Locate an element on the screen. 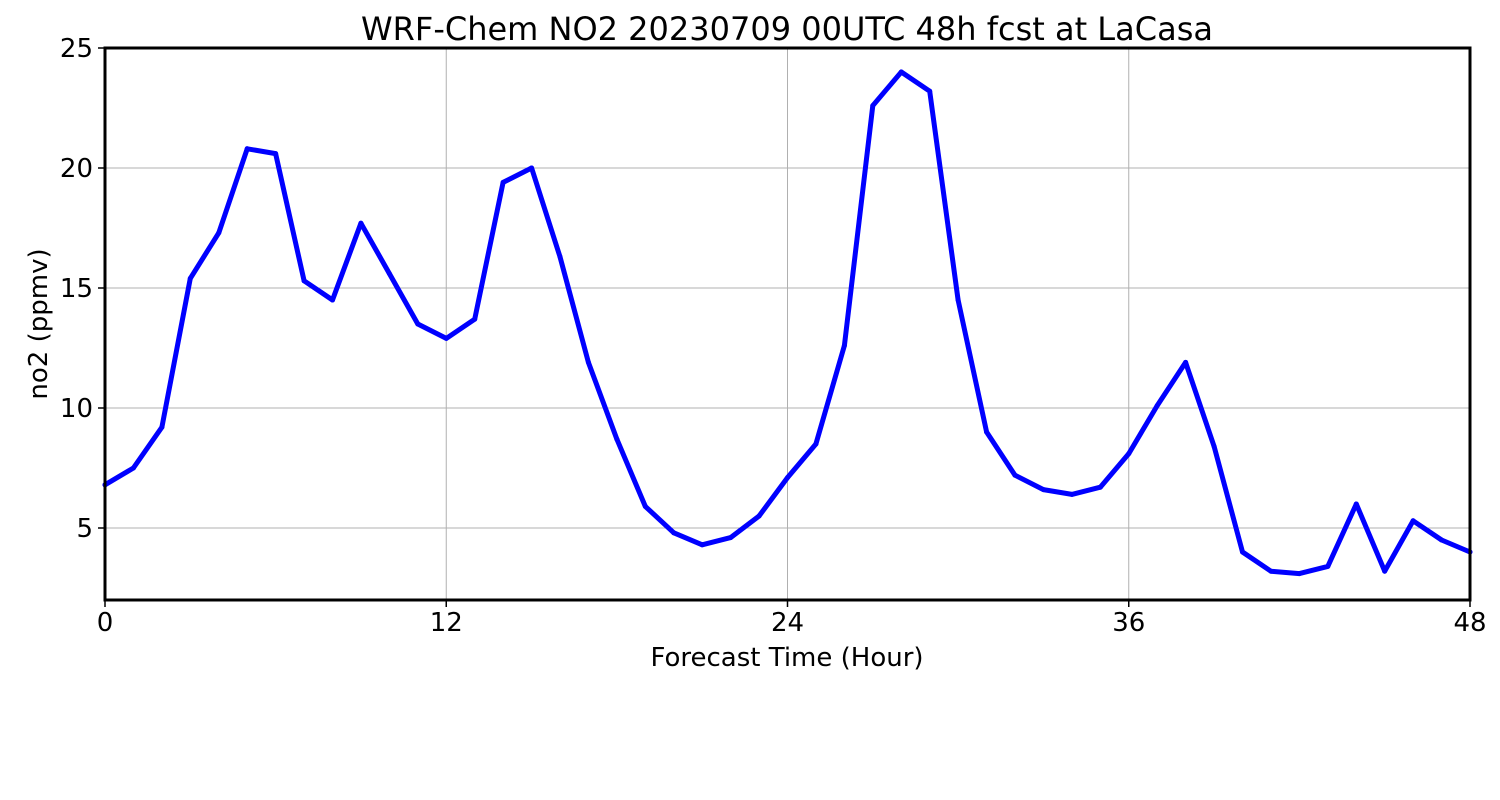 Image resolution: width=1500 pixels, height=800 pixels. y-tick-label: 15 is located at coordinates (76, 289).